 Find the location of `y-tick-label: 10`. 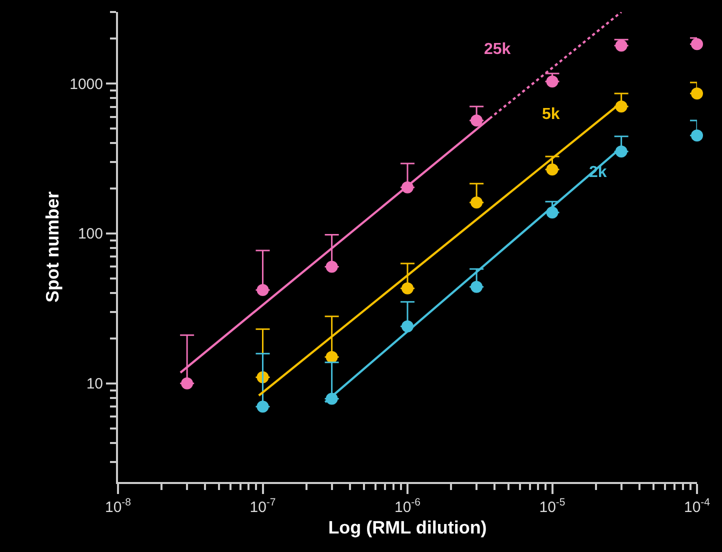

y-tick-label: 10 is located at coordinates (94, 384).